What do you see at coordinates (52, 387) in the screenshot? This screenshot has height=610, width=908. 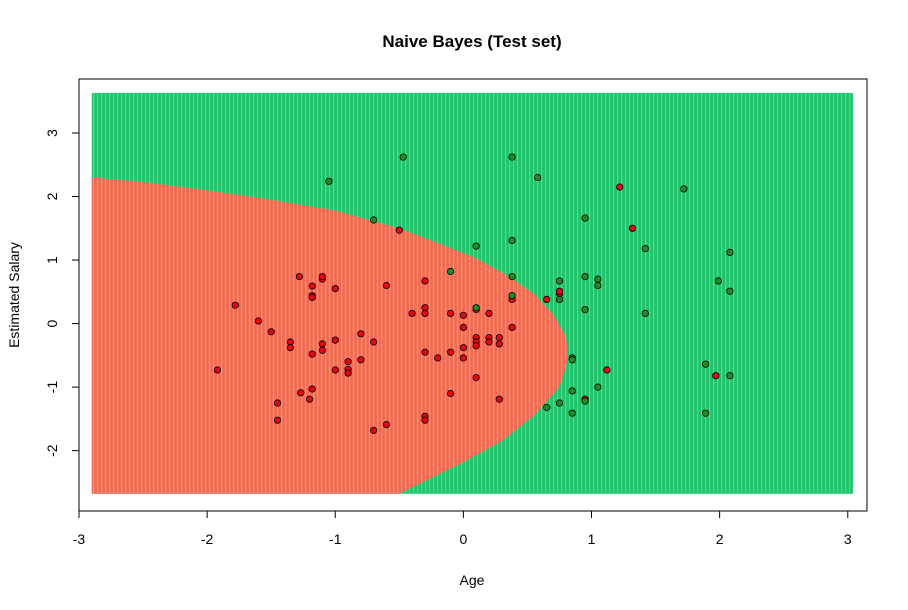 I see `y-tick-label: -1` at bounding box center [52, 387].